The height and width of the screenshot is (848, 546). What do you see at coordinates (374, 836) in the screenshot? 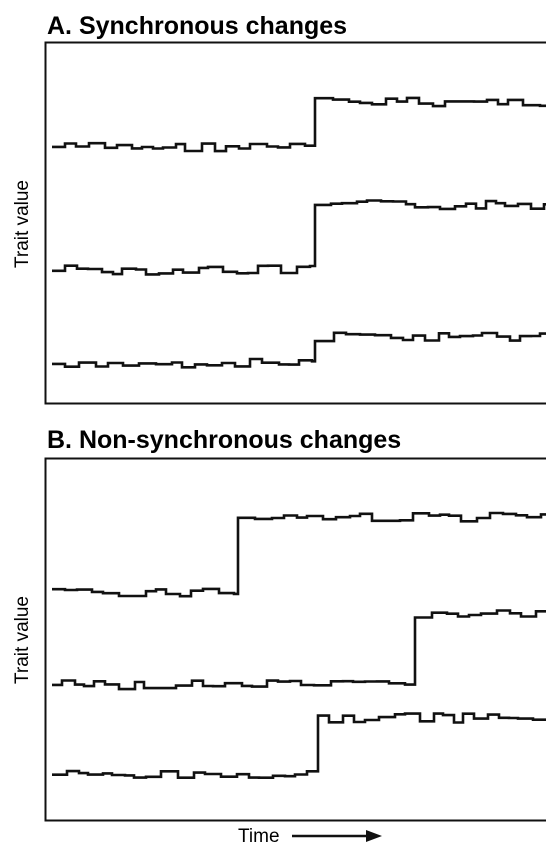
I see `time-arrow-head` at bounding box center [374, 836].